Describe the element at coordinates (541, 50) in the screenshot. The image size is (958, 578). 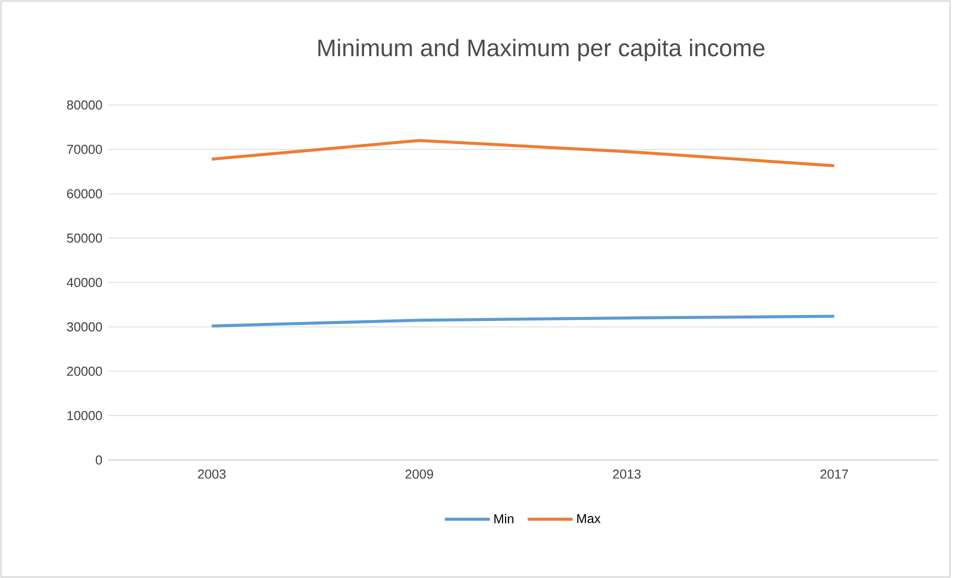
I see `chart-title: Minimum and Maximum per capita income` at that location.